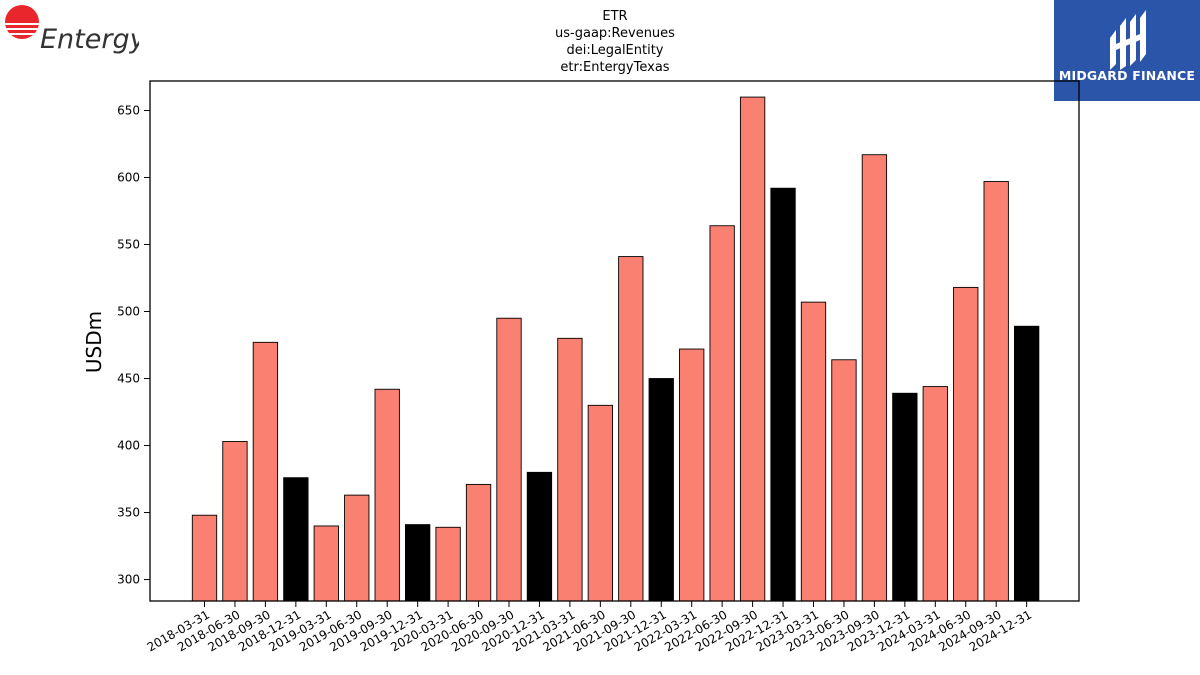 This screenshot has width=1200, height=675. Describe the element at coordinates (94, 342) in the screenshot. I see `y-axis-label: USDm` at that location.